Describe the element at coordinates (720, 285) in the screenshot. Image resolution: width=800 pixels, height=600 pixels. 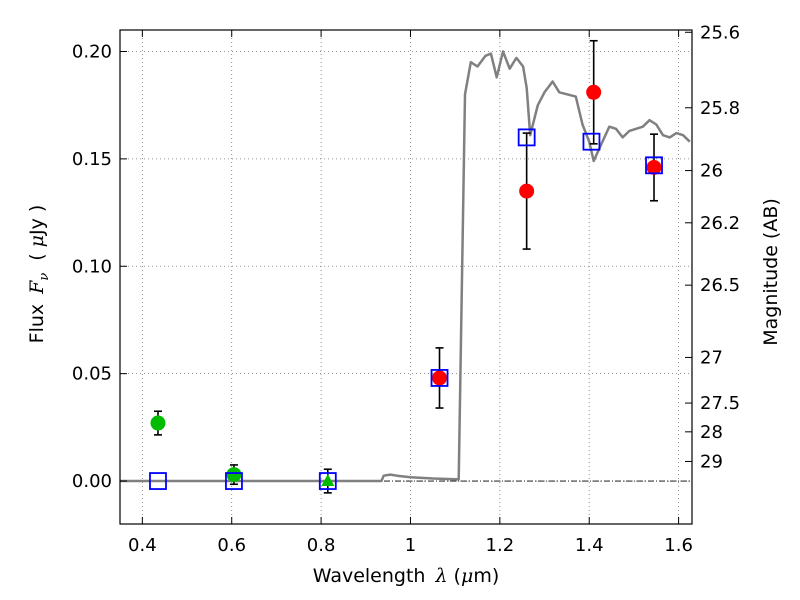
I see `y2-tick-label: 26.5` at that location.